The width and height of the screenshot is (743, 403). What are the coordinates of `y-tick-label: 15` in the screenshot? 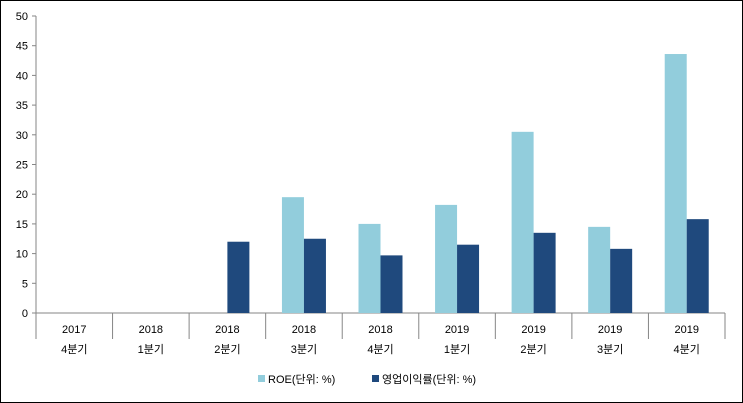 It's located at (22, 225).